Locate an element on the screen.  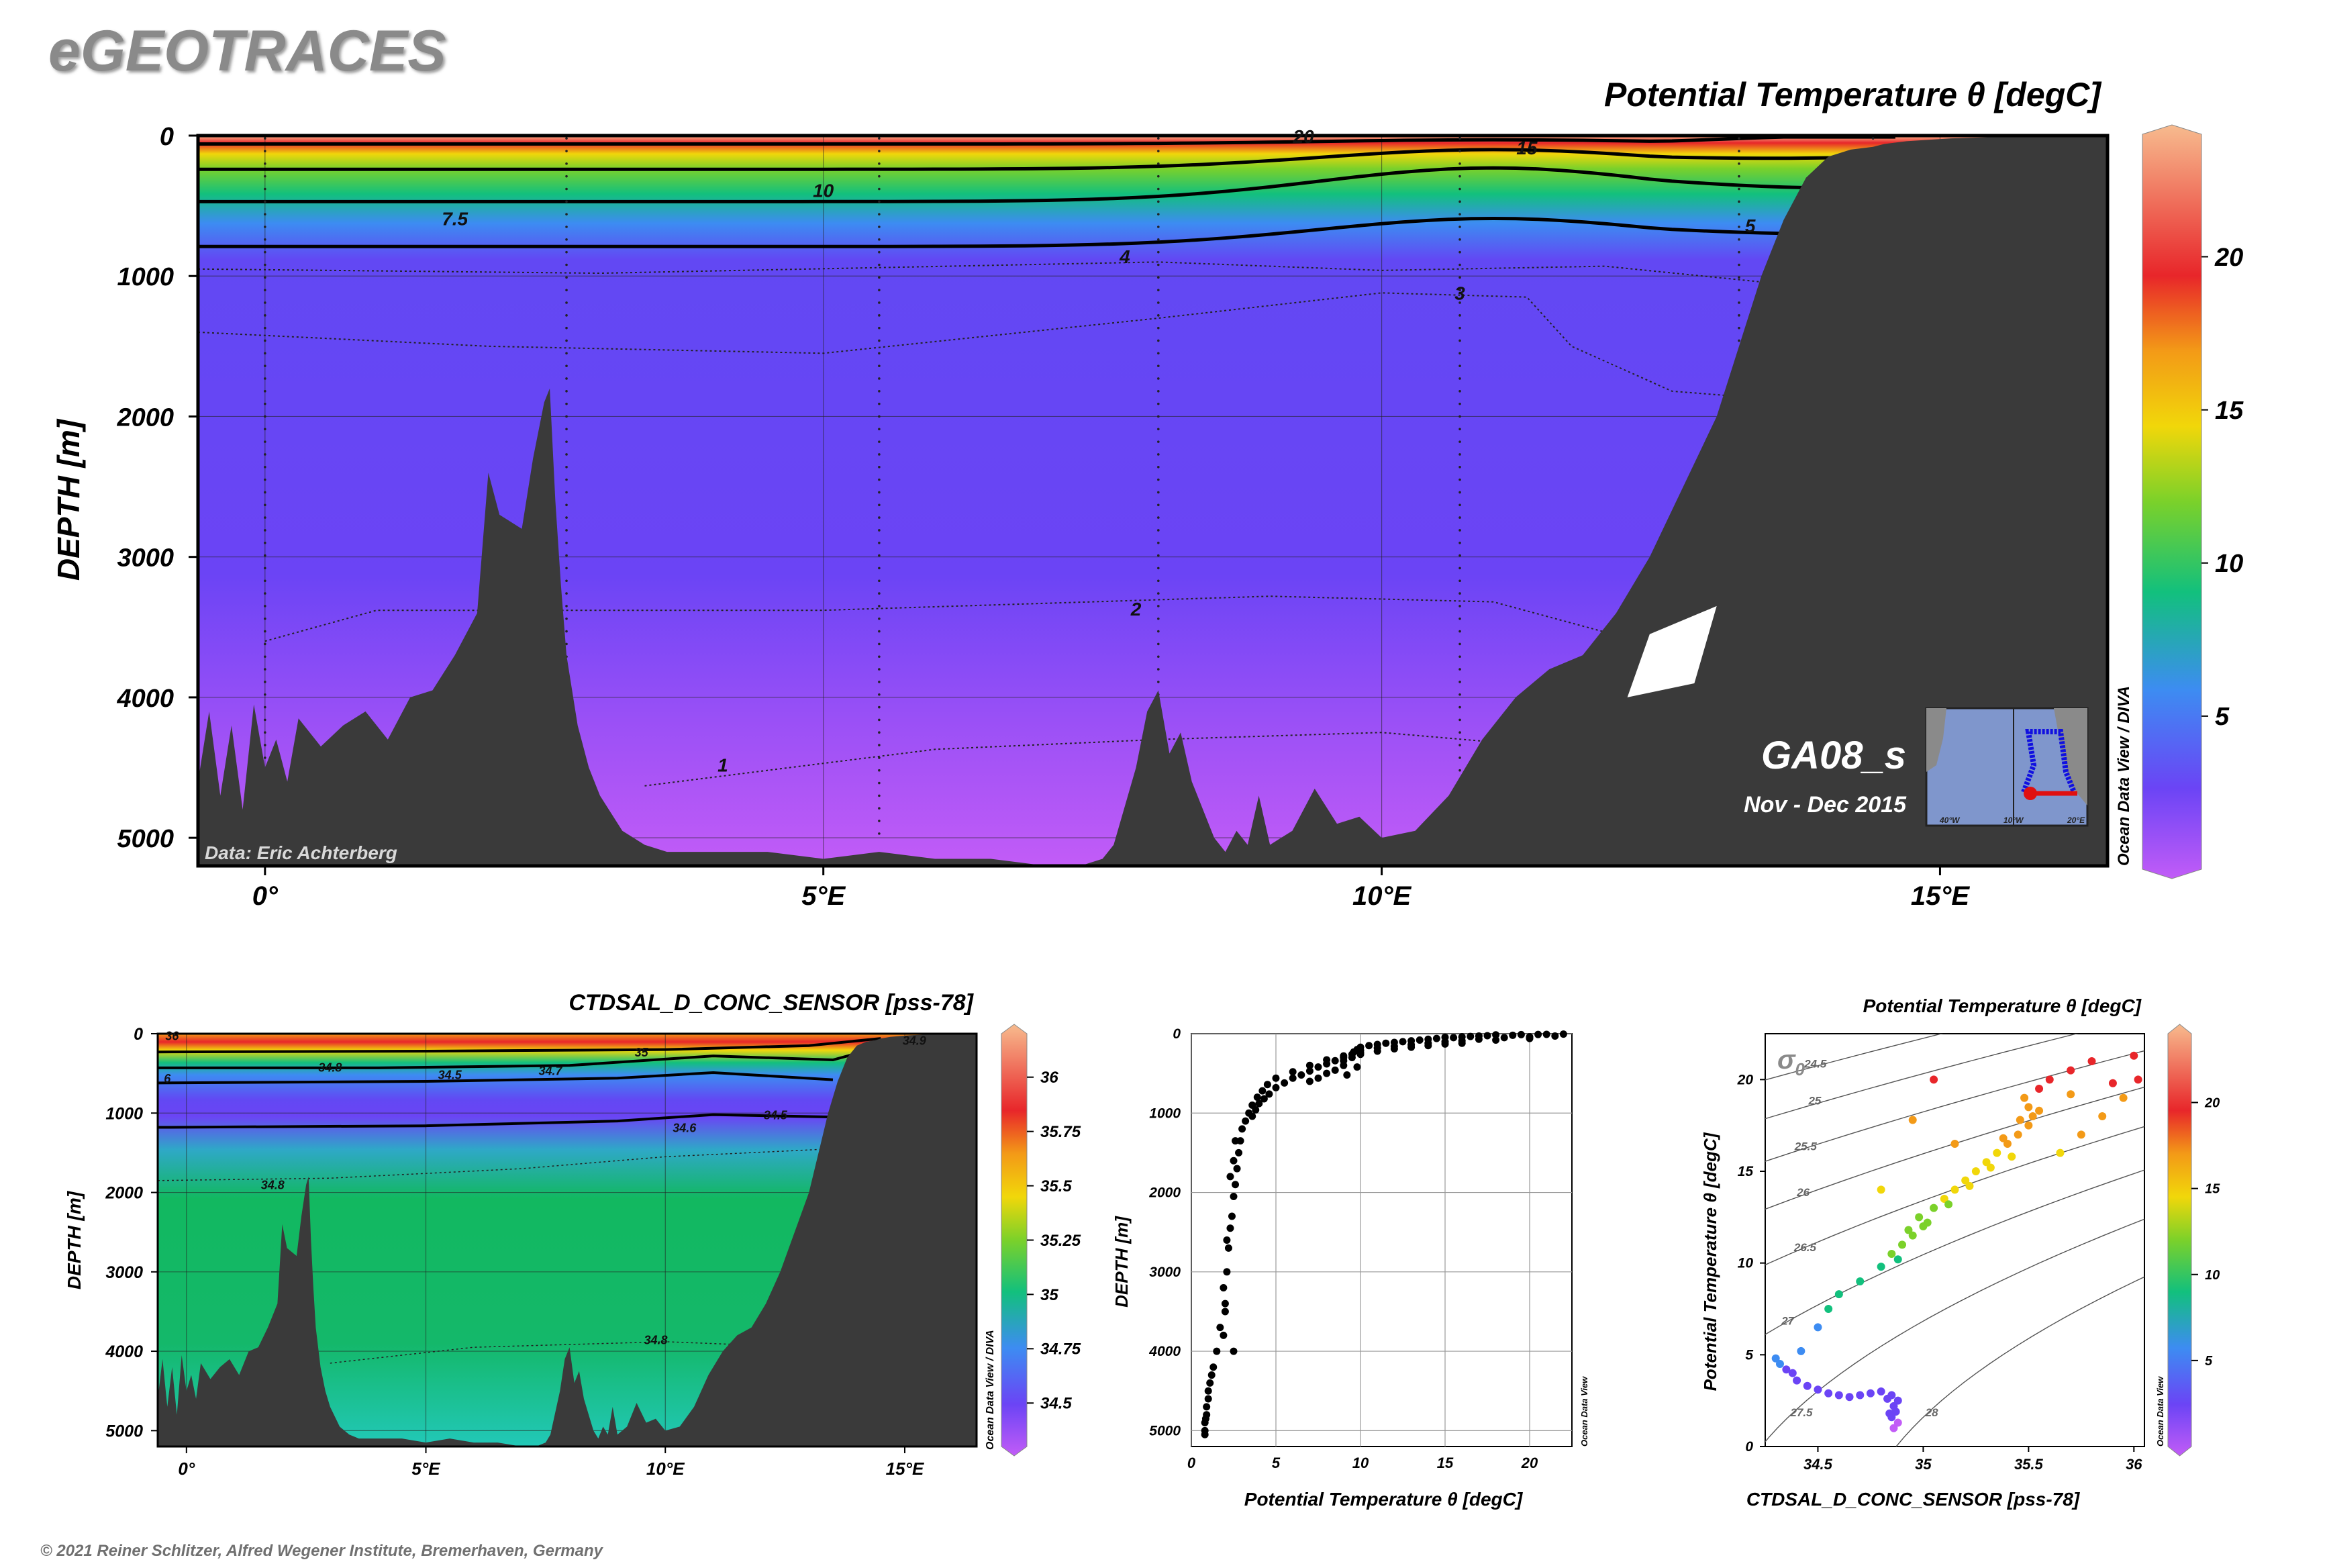
x-tick-label: 35 is located at coordinates (1923, 1465).